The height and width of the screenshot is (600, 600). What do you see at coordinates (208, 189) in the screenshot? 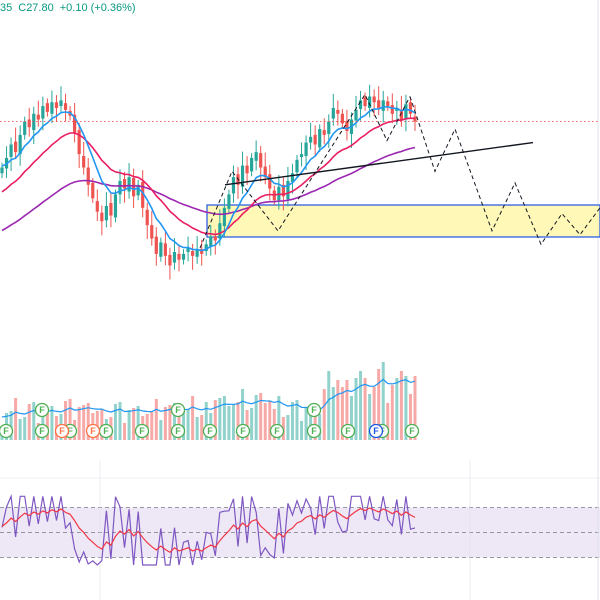
I see `ema-slow-line` at bounding box center [208, 189].